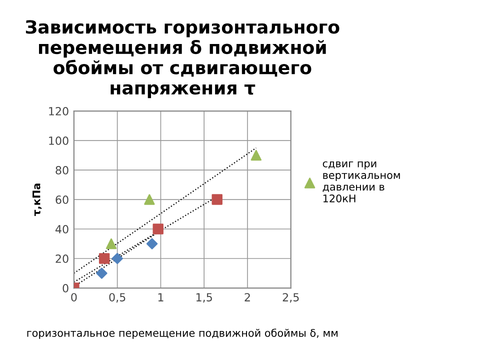  I want to click on y-tick-label: 80, so click(62, 170).